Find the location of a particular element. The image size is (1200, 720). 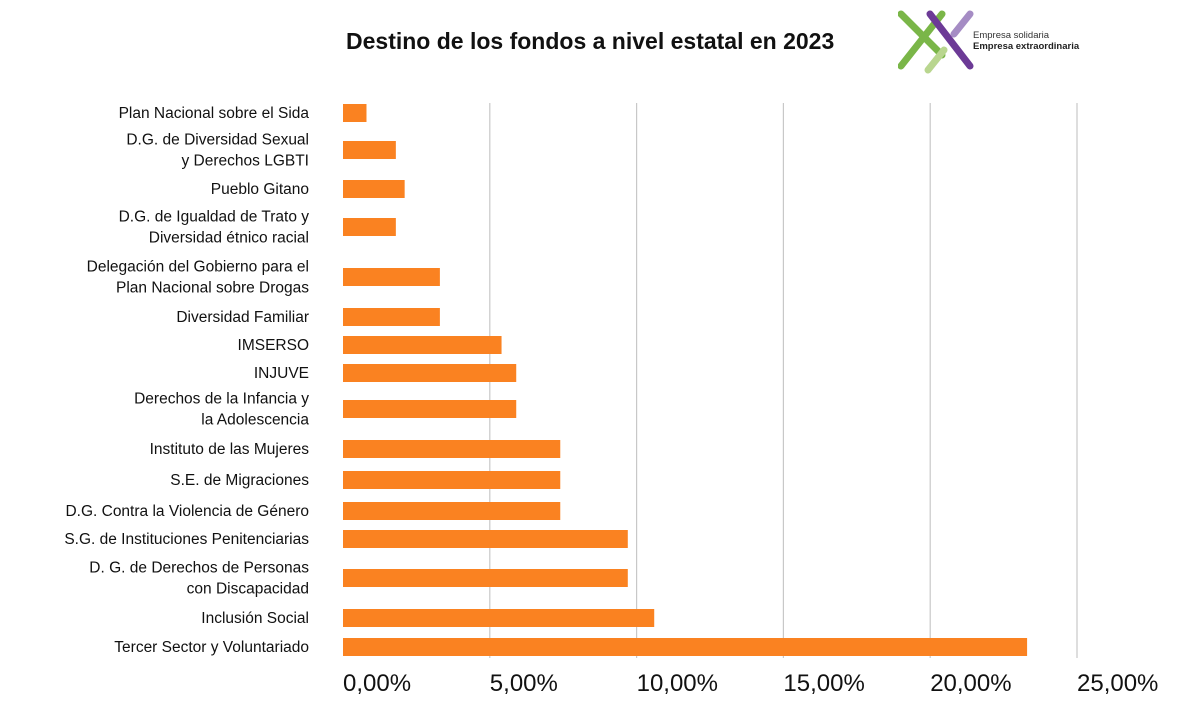

category-label: Instituto de las Mujeres is located at coordinates (230, 449).